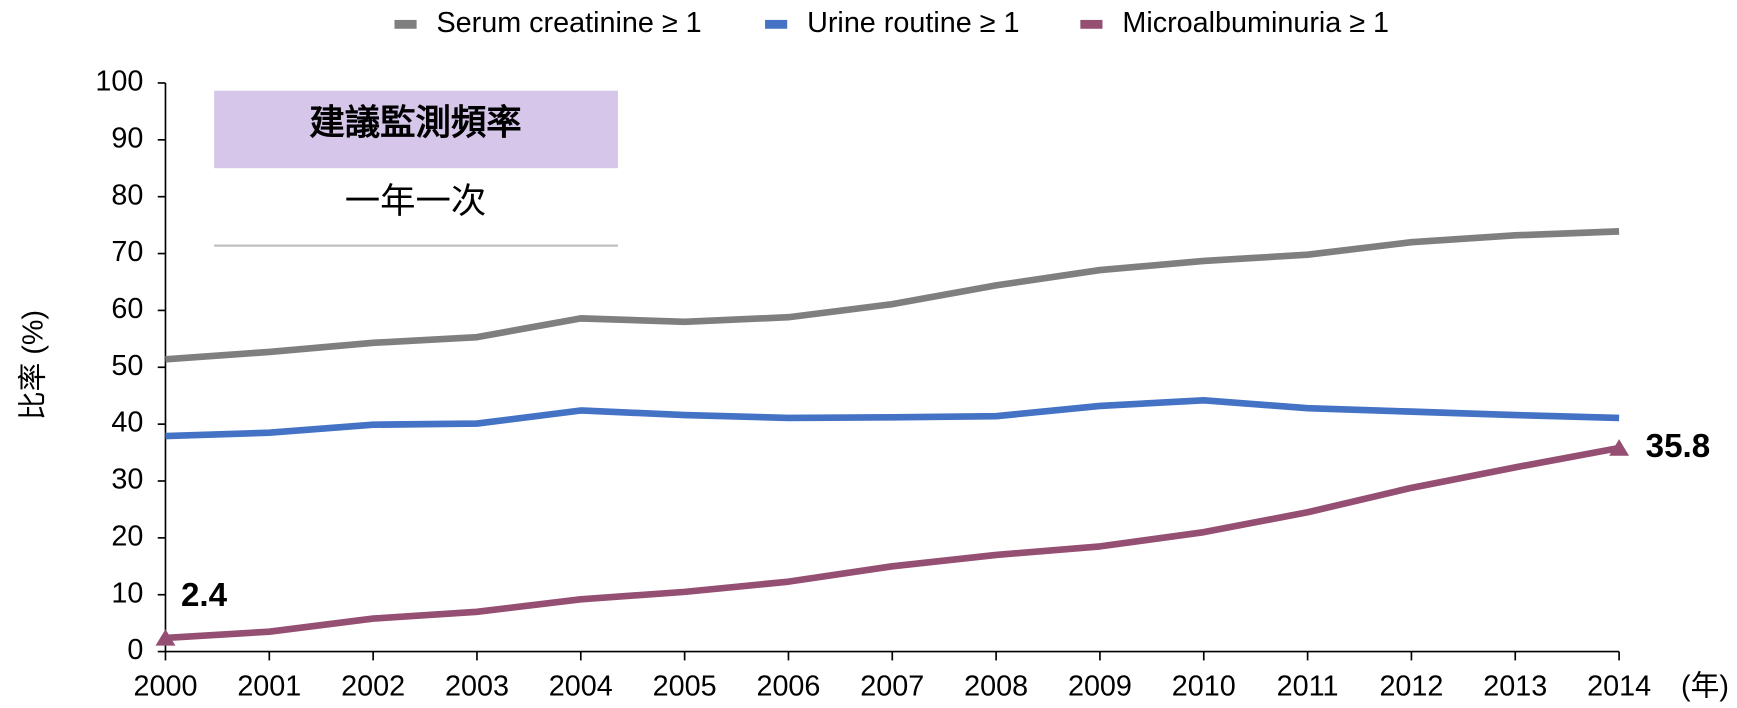 Image resolution: width=1737 pixels, height=708 pixels. What do you see at coordinates (127, 480) in the screenshot?
I see `y-tick-label: 30` at bounding box center [127, 480].